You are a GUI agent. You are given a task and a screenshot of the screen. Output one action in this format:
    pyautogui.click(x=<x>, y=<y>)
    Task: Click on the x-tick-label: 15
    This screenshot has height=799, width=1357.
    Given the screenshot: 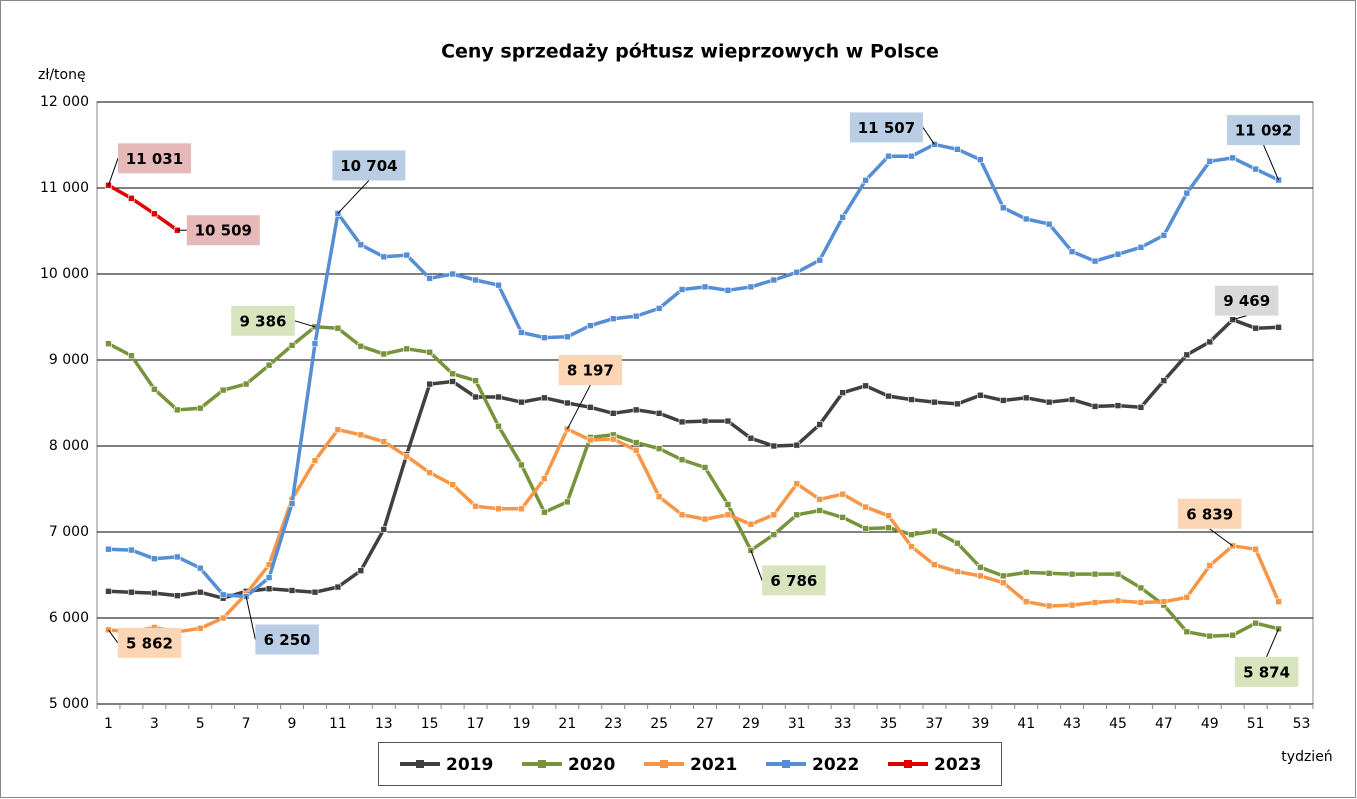 What is the action you would take?
    pyautogui.click(x=430, y=724)
    